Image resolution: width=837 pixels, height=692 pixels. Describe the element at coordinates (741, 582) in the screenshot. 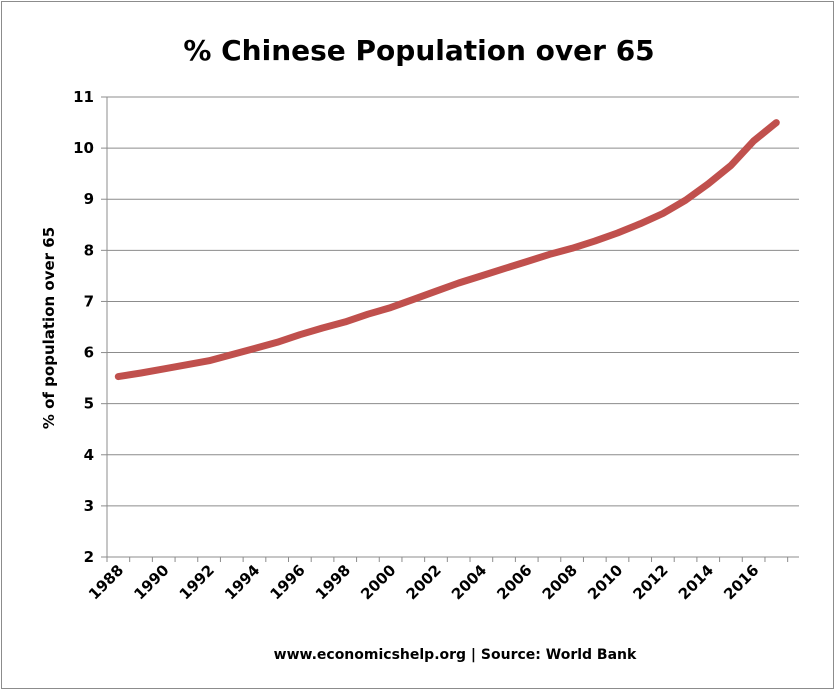

I see `x-tick-label: 2016` at that location.